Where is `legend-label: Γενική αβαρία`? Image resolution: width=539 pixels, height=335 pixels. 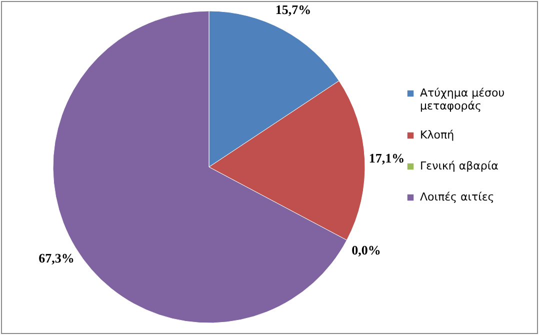 legend-label: Γενική αβαρία is located at coordinates (459, 166).